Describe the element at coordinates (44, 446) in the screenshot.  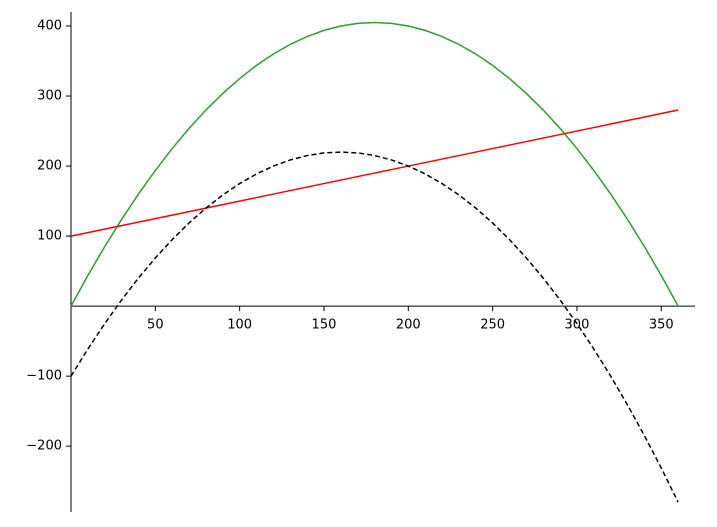
I see `y-tick-label: −200` at that location.